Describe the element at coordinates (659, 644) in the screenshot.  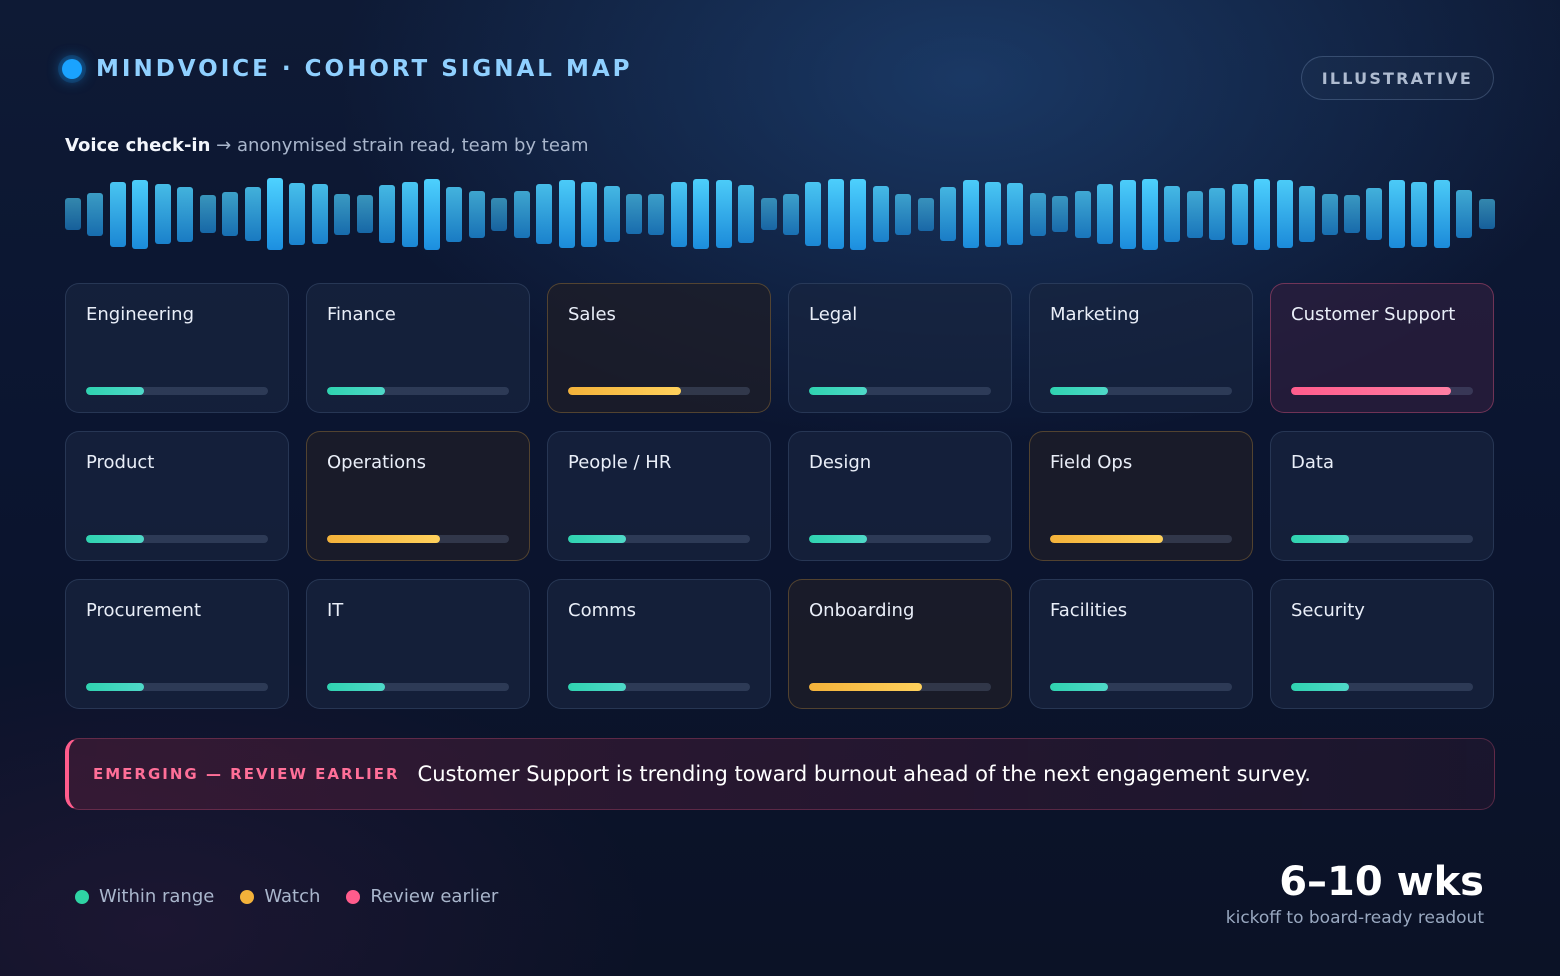
I see `team-card: Comms` at that location.